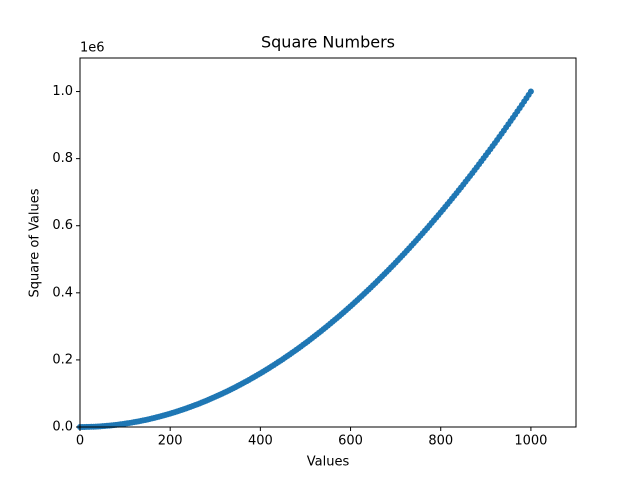 Image resolution: width=640 pixels, height=480 pixels. Describe the element at coordinates (328, 462) in the screenshot. I see `x-axis-label: Values` at that location.